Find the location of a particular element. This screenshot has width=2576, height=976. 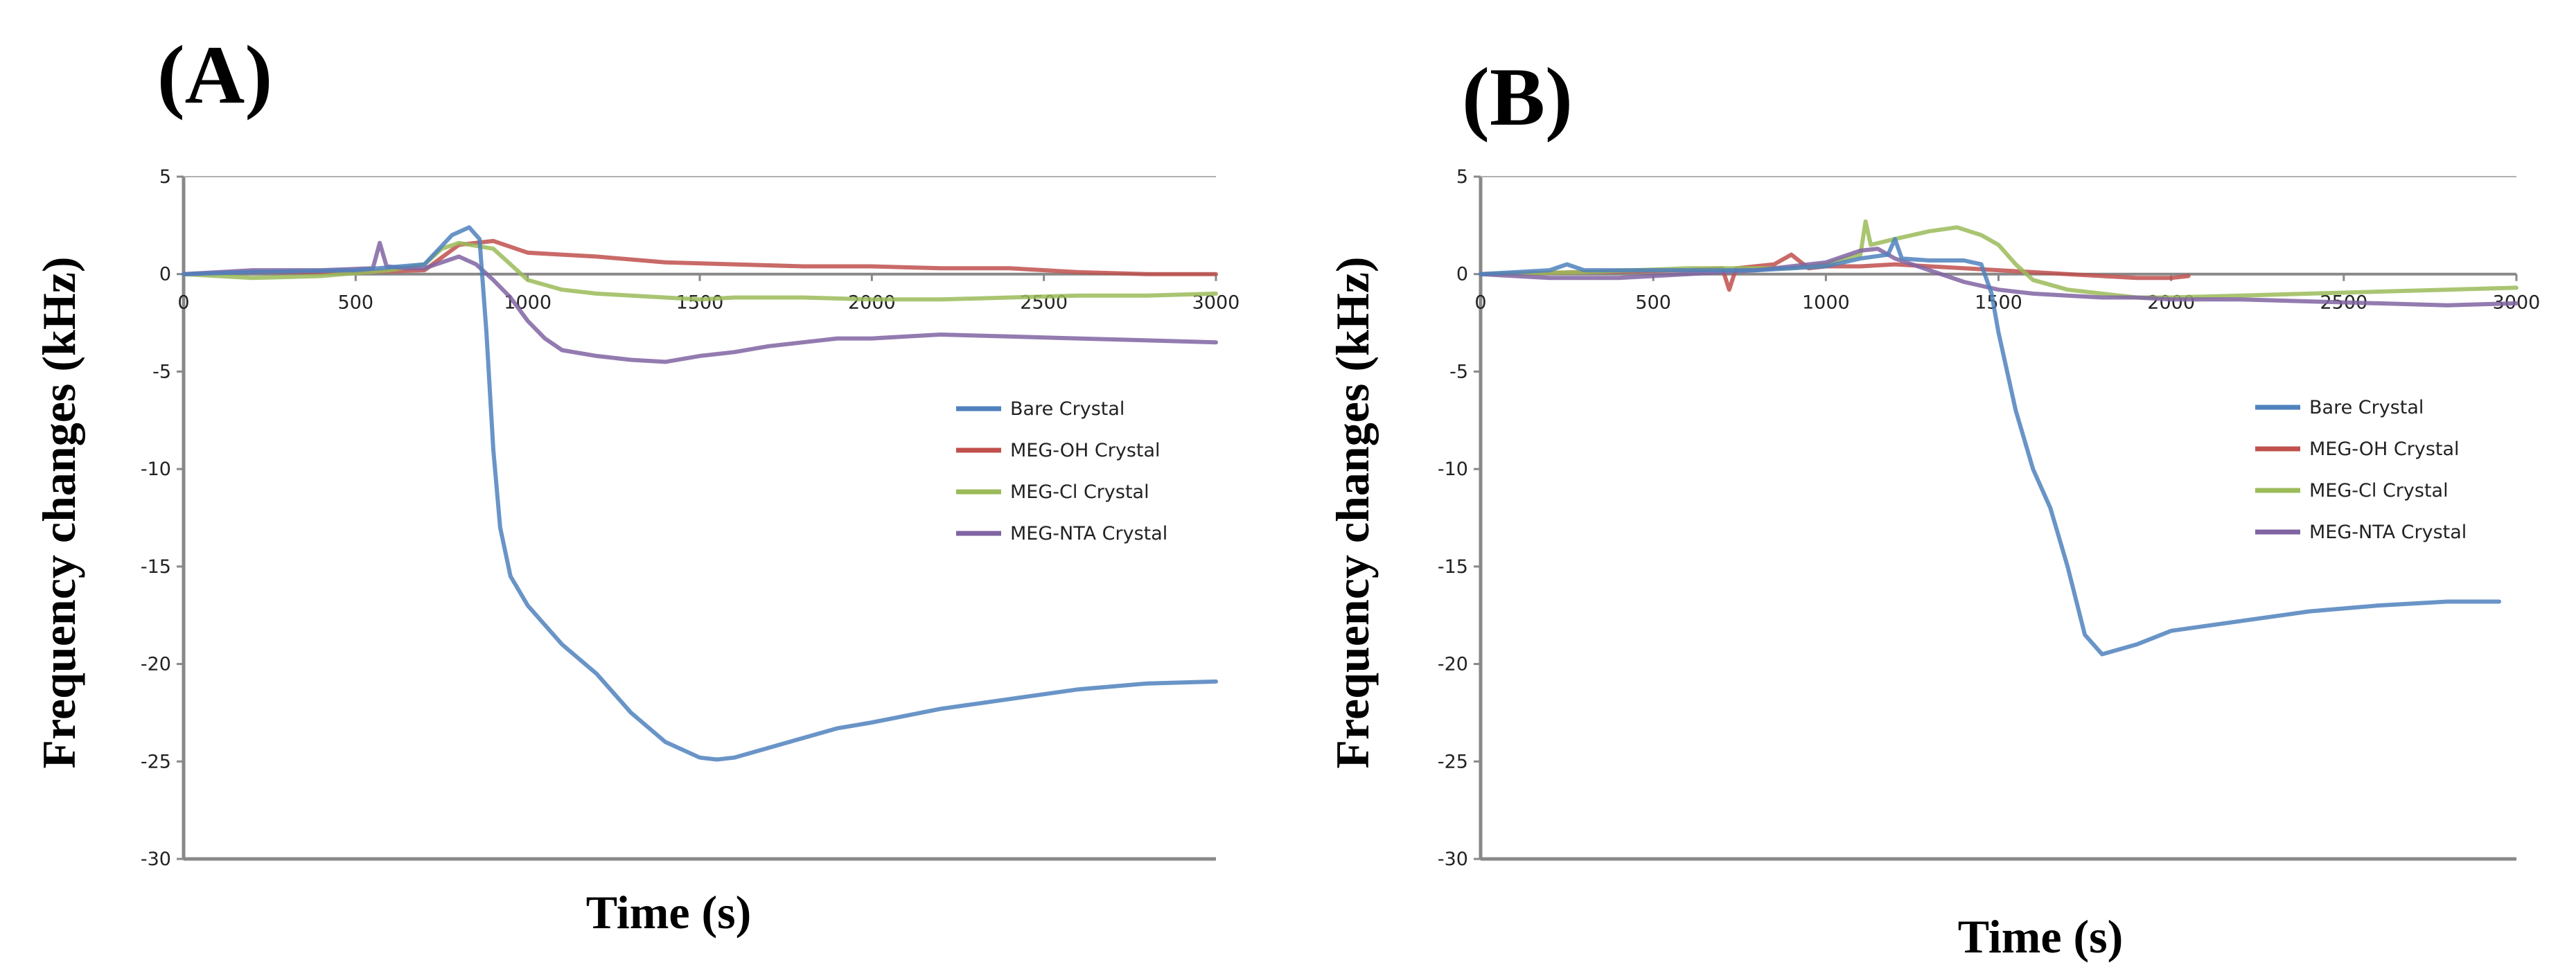

panel-label: (B) is located at coordinates (1517, 97).